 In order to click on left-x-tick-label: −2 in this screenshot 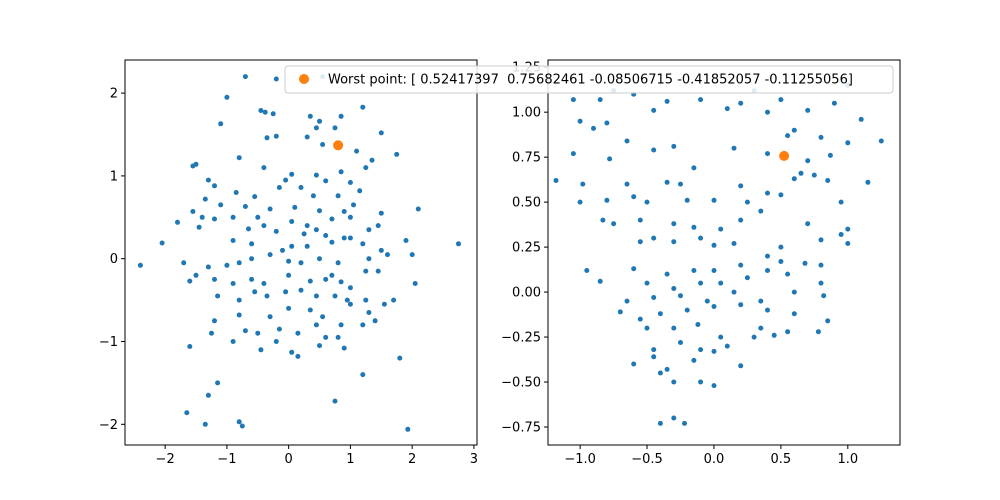, I will do `click(165, 459)`.